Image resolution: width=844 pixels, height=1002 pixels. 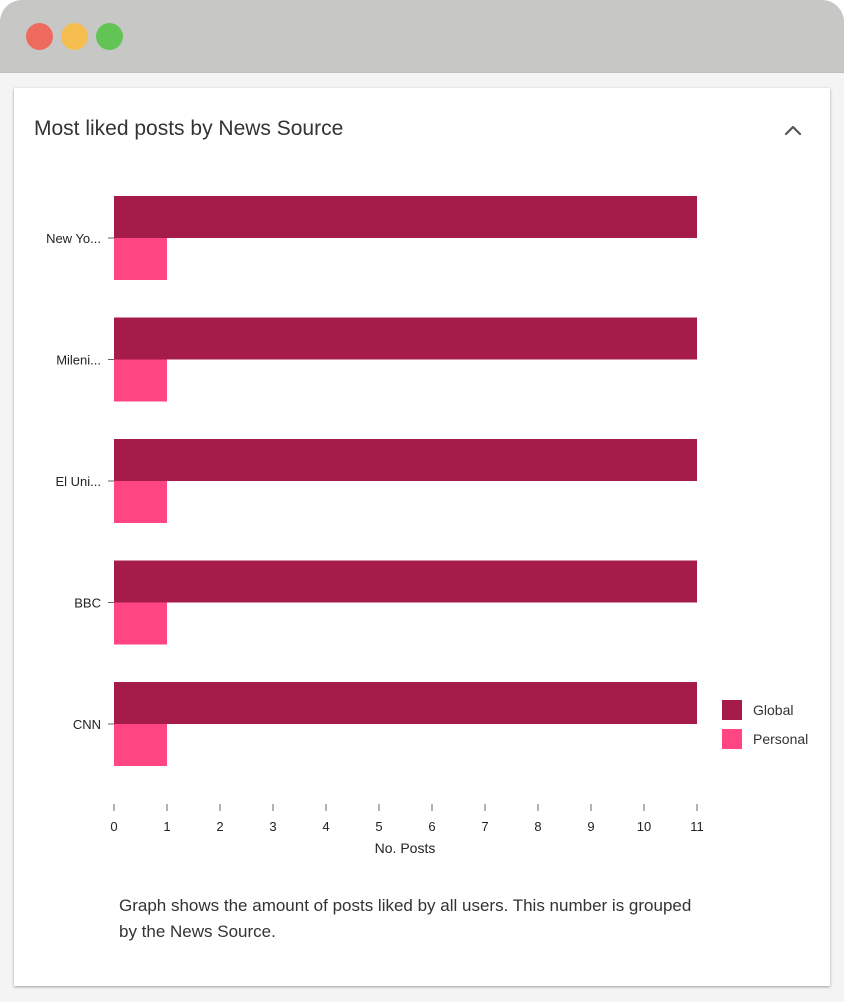 I want to click on y-tick-label-3: BBC, so click(x=87, y=603).